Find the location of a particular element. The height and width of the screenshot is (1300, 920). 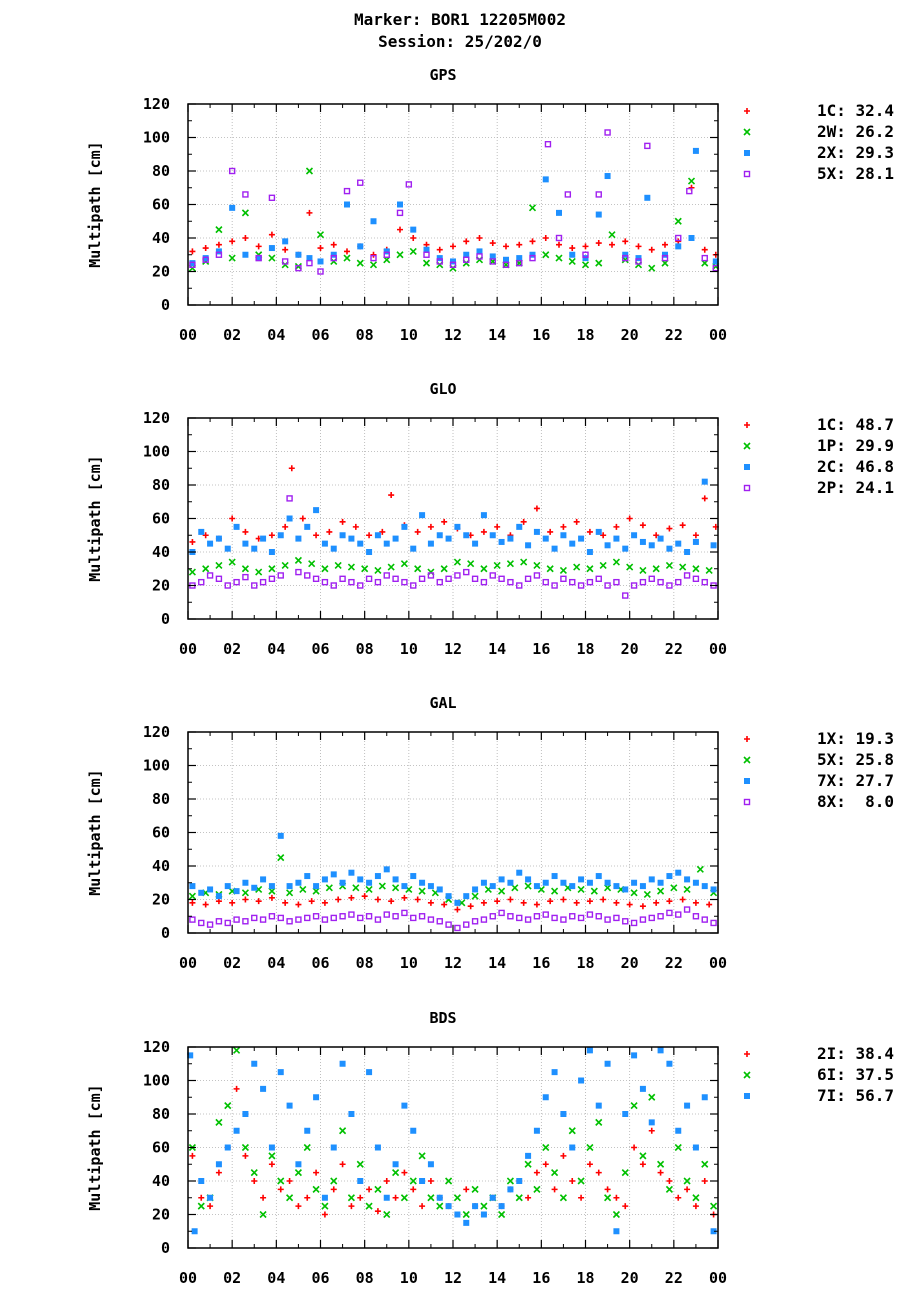

series-1x is located at coordinates (451, 903).